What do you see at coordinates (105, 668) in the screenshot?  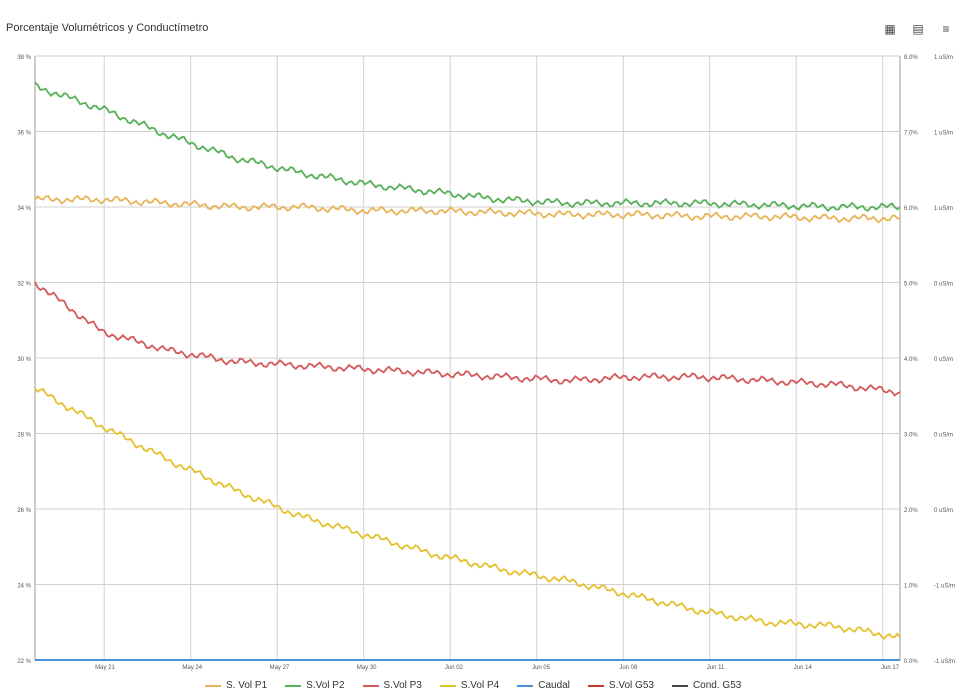 I see `x-tick-label: May 21` at bounding box center [105, 668].